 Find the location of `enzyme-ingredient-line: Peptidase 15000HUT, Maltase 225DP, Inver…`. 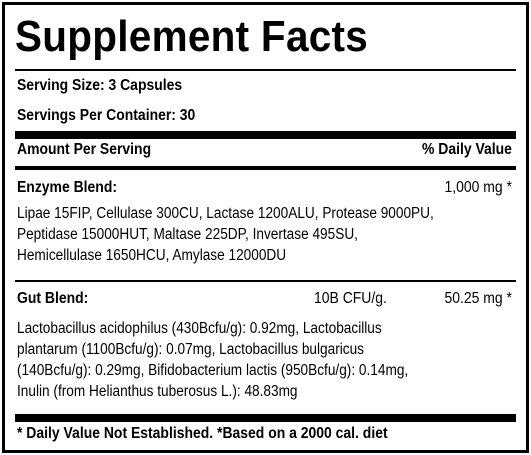

enzyme-ingredient-line: Peptidase 15000HUT, Maltase 225DP, Inver… is located at coordinates (187, 234).